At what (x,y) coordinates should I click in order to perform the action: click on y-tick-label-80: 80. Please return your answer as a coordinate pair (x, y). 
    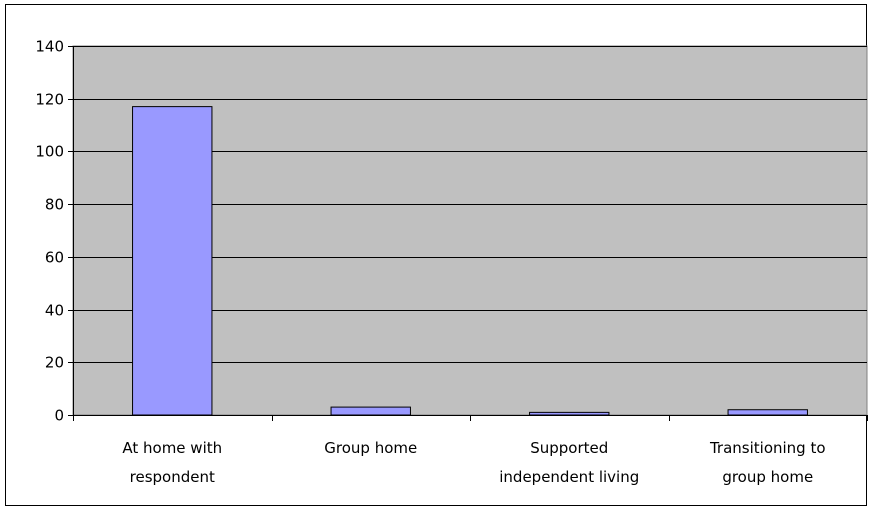
    Looking at the image, I should click on (54, 205).